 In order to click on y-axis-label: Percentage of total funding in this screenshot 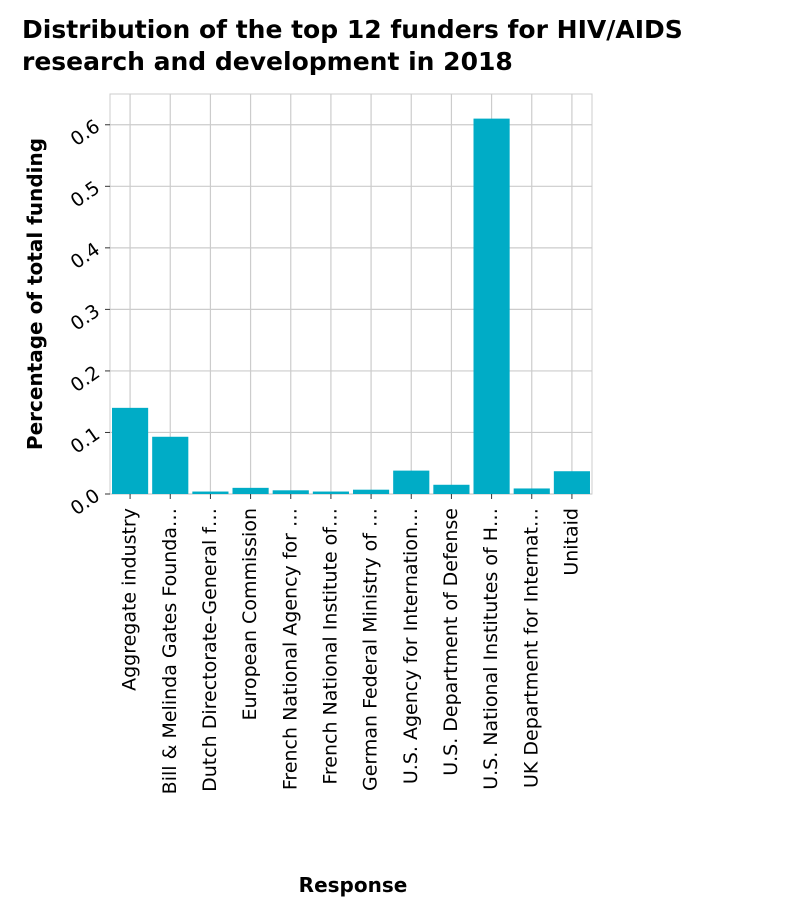, I will do `click(35, 294)`.